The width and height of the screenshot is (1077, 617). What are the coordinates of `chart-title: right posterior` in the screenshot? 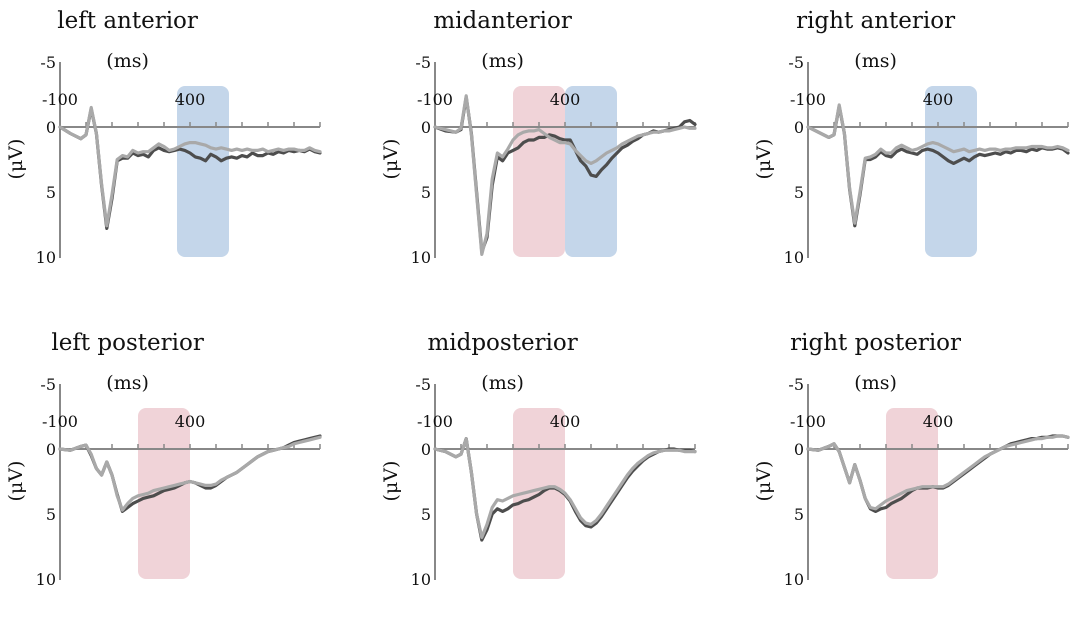 It's located at (875, 343).